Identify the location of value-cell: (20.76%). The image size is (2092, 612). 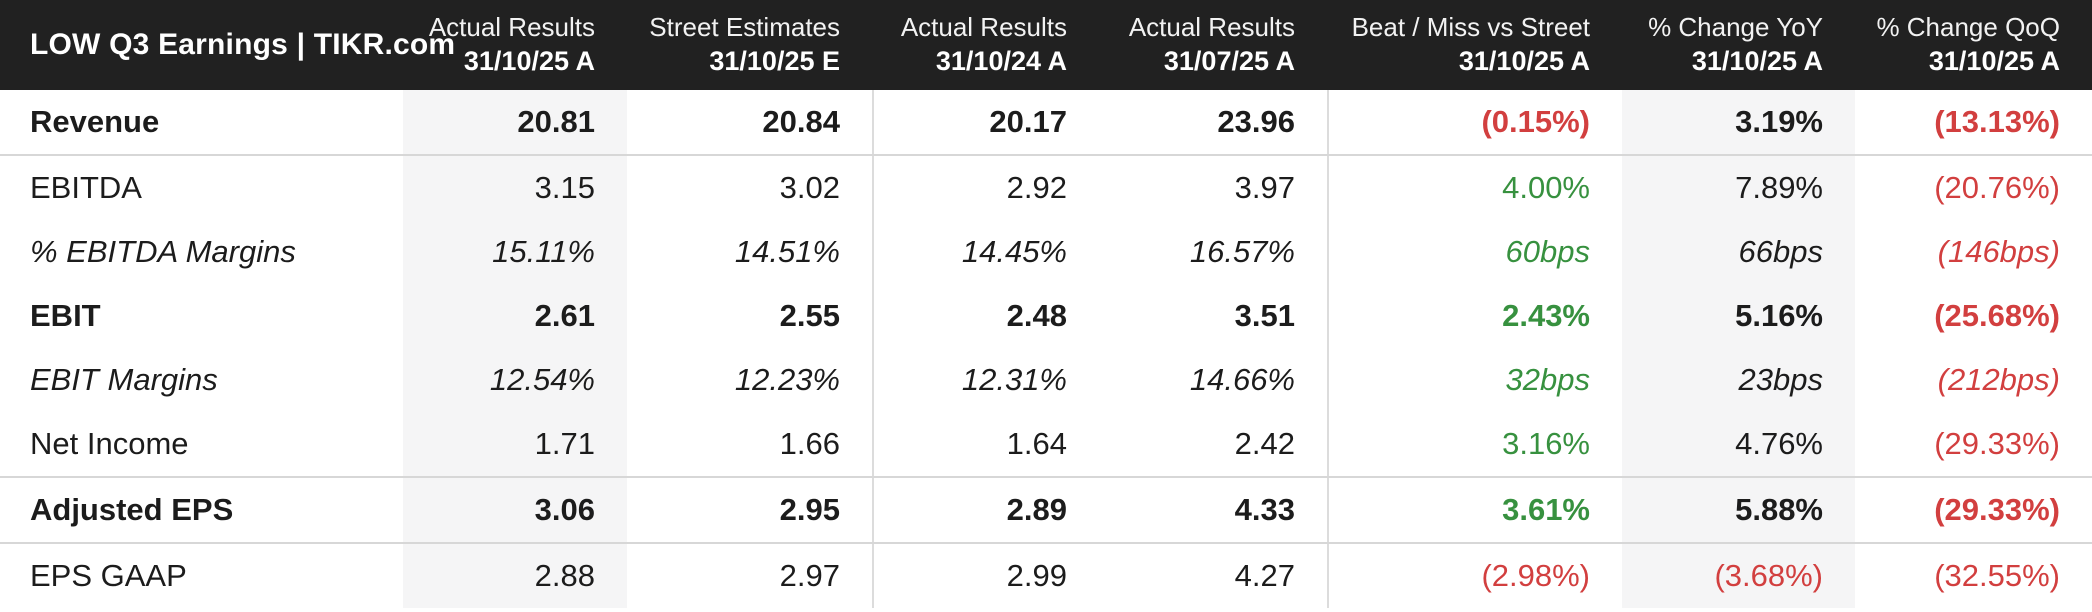
(1997, 187).